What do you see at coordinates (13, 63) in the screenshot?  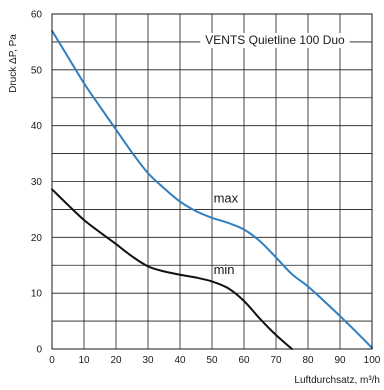 I see `y-axis-label: Druck ΔP, Pa` at bounding box center [13, 63].